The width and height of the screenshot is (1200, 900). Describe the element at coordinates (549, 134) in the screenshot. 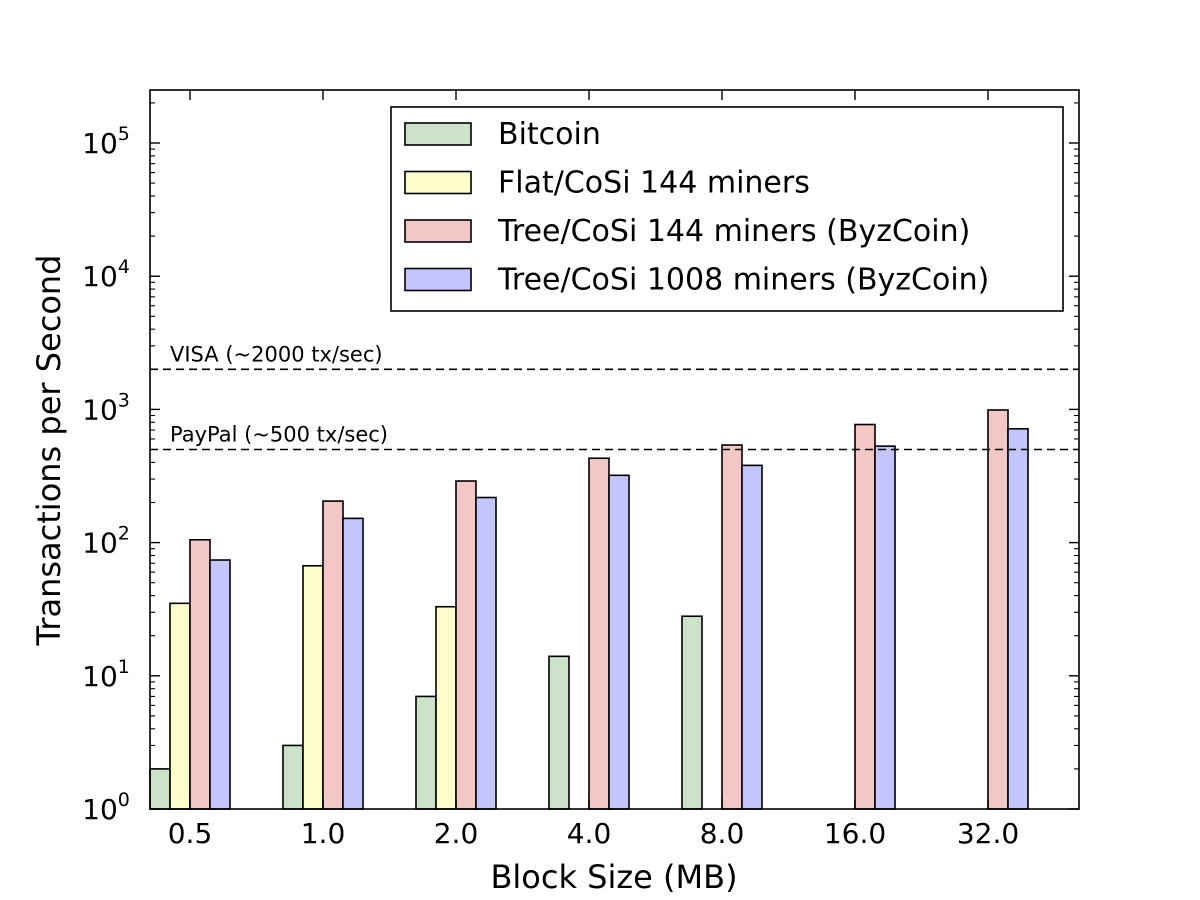

I see `legend-label-0: Bitcoin` at that location.